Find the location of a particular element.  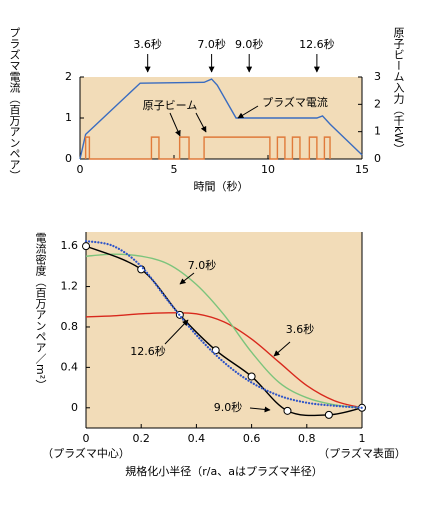

y-tick-label: 1.2 is located at coordinates (70, 286).